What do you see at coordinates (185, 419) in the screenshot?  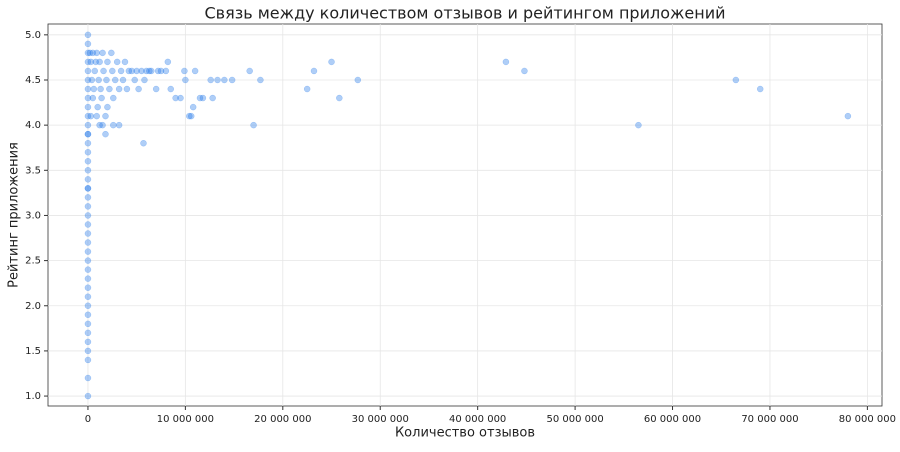 I see `x-tick-label: 10 000 000` at bounding box center [185, 419].